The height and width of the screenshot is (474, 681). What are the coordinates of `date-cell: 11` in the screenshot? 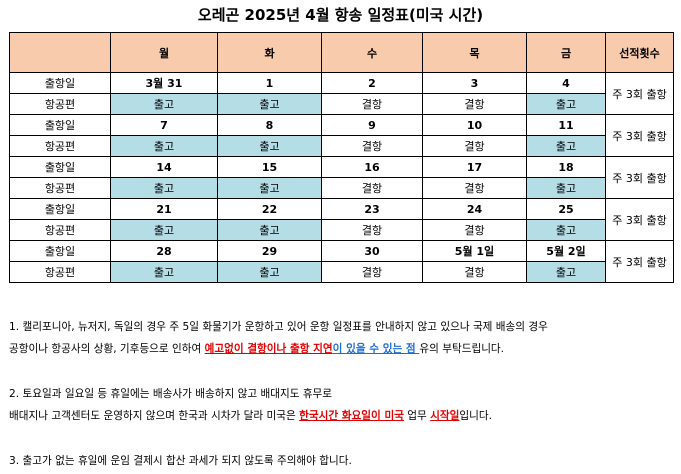 It's located at (566, 125).